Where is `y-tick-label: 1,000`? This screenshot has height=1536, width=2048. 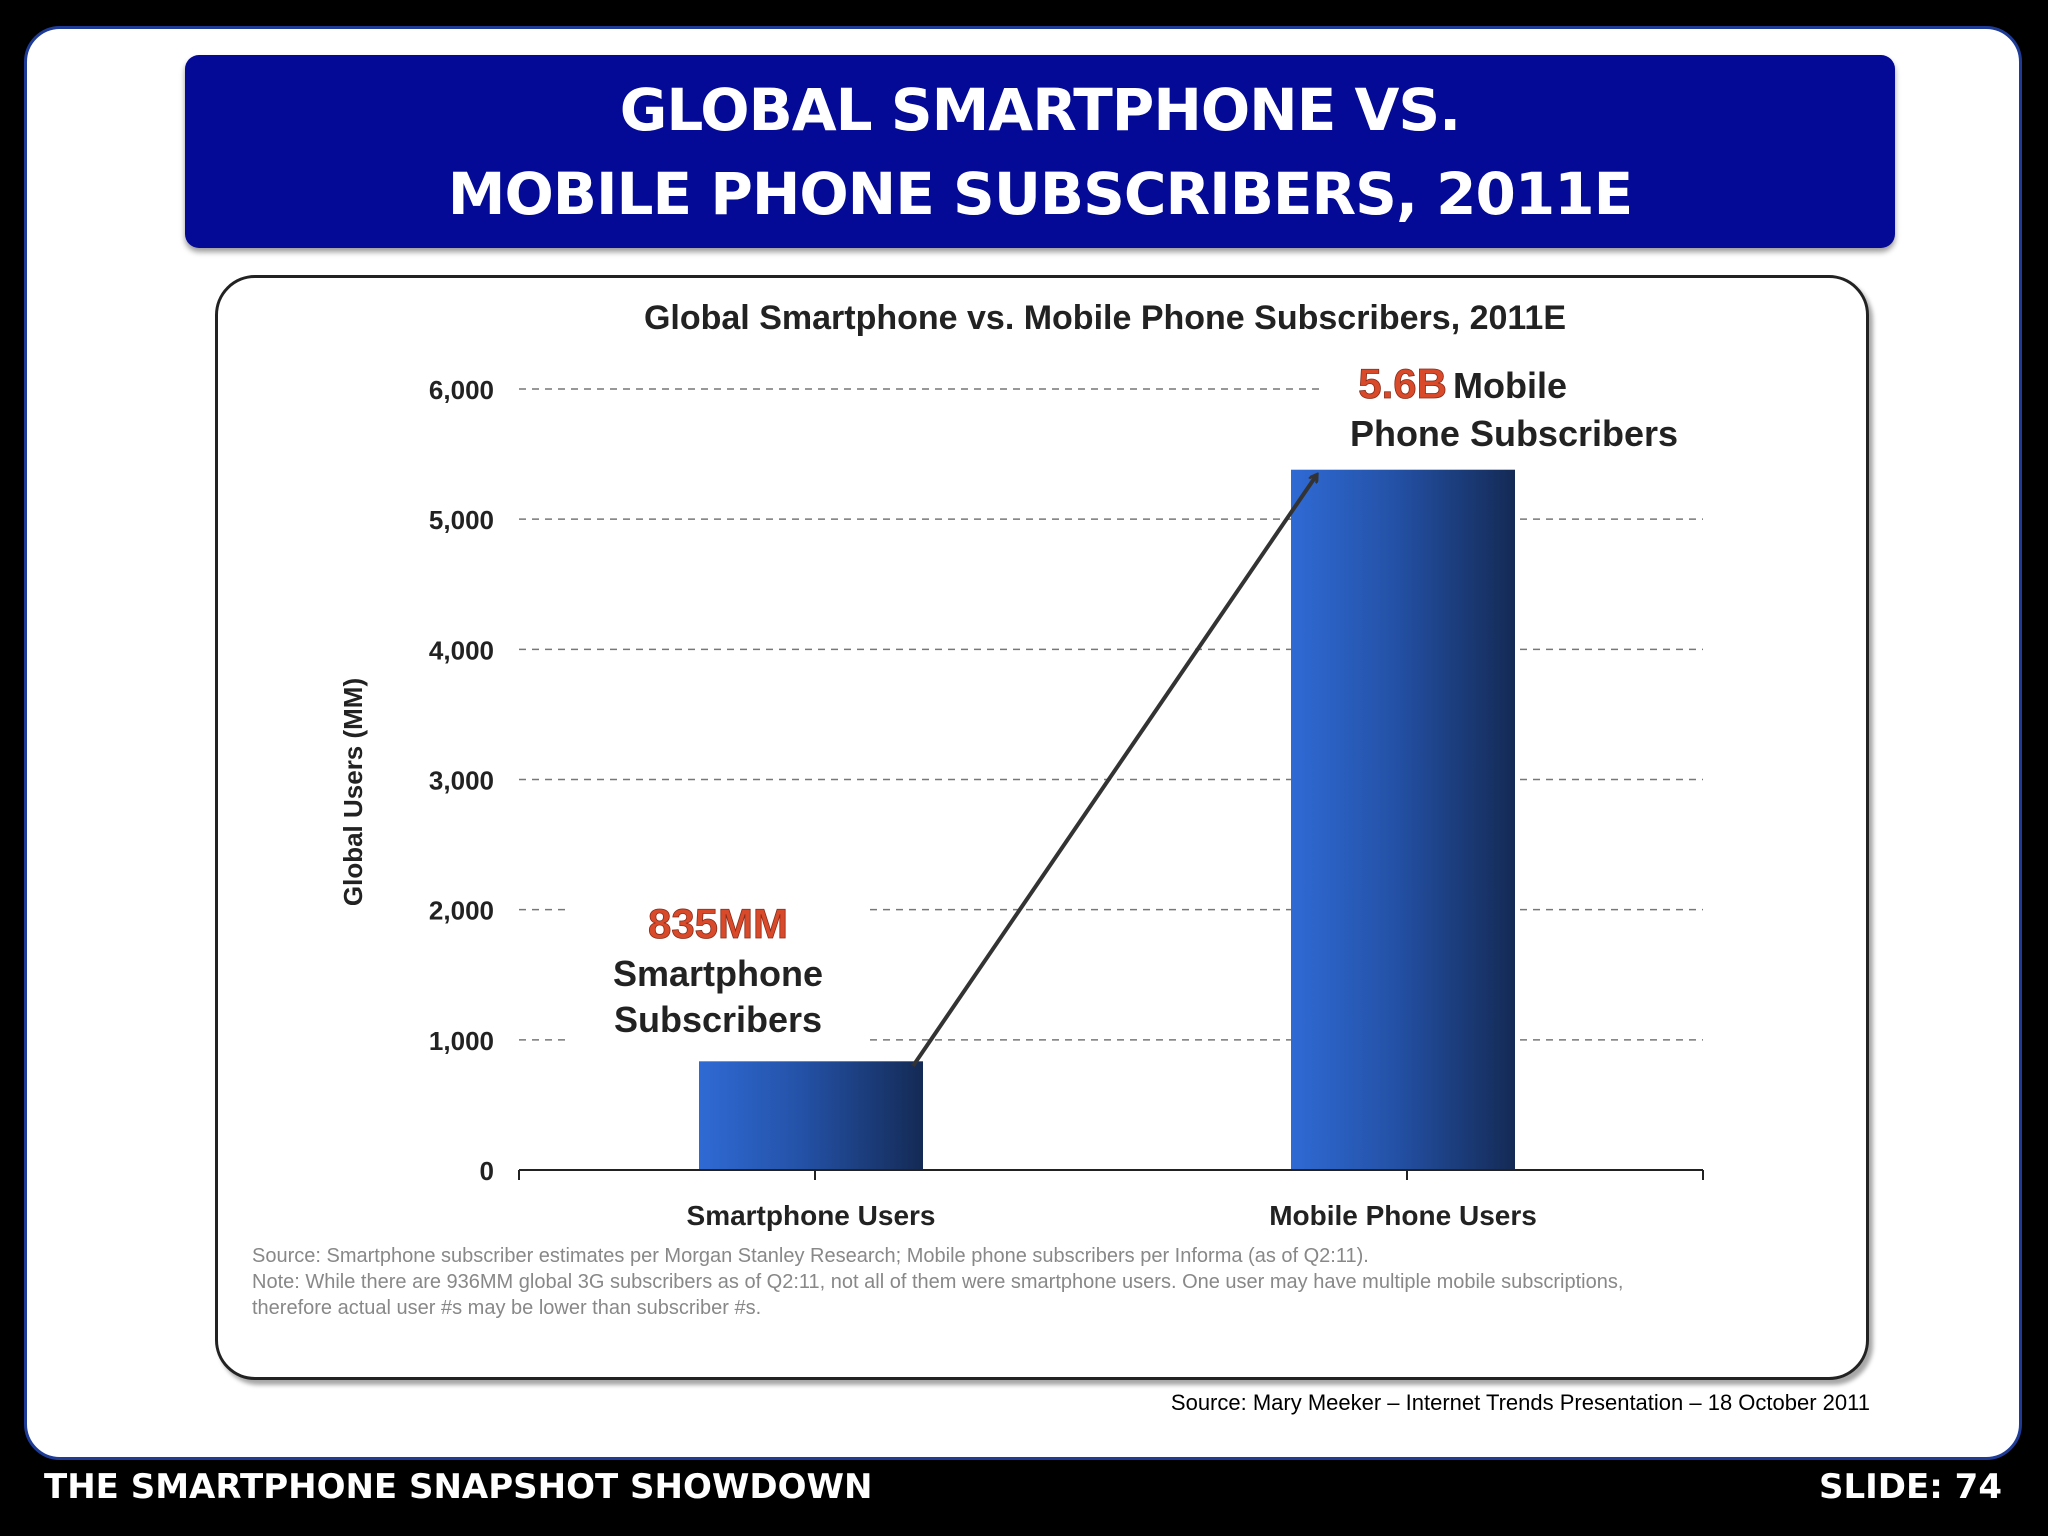 y-tick-label: 1,000 is located at coordinates (461, 1041).